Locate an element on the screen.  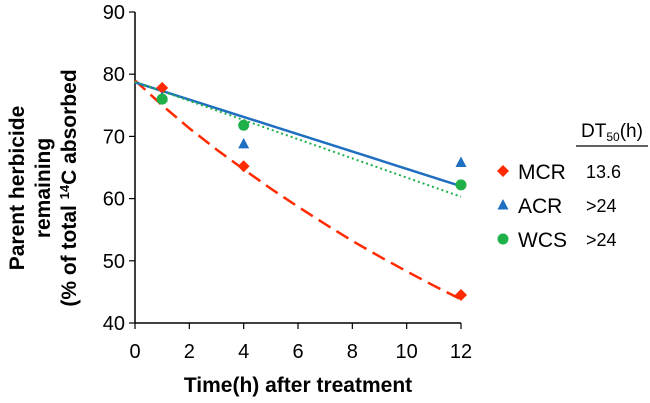
x-axis-title: Time(h) after treatment is located at coordinates (298, 385).